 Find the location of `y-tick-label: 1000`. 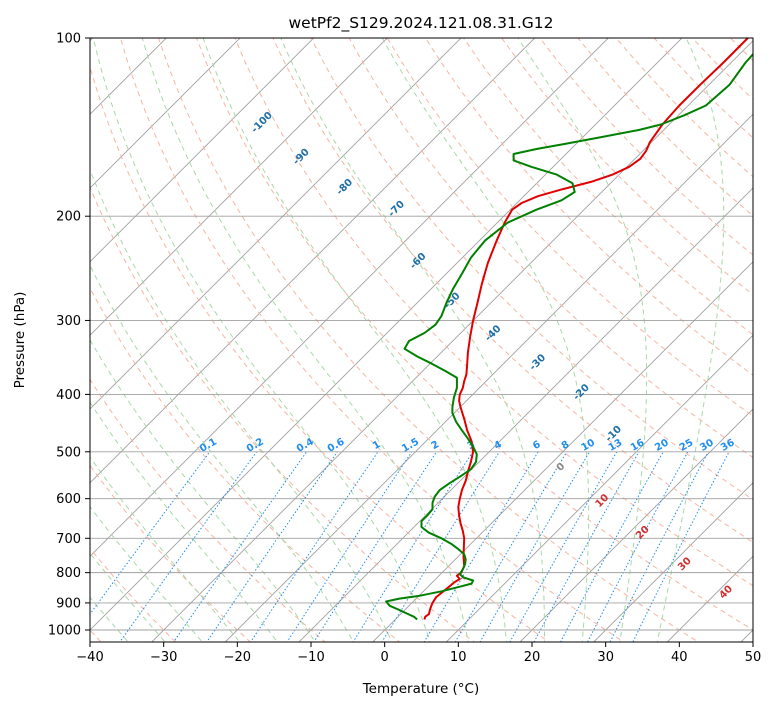

y-tick-label: 1000 is located at coordinates (64, 631).